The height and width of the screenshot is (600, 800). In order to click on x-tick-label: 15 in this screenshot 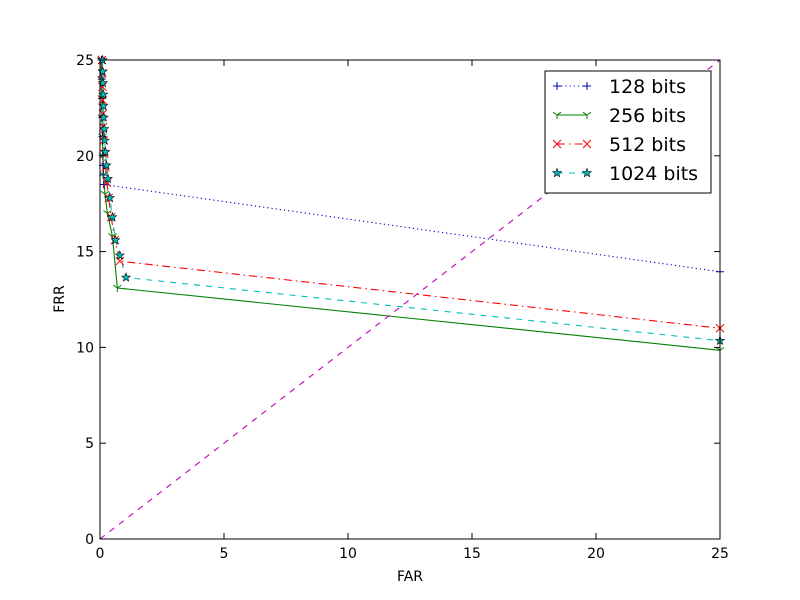, I will do `click(472, 554)`.